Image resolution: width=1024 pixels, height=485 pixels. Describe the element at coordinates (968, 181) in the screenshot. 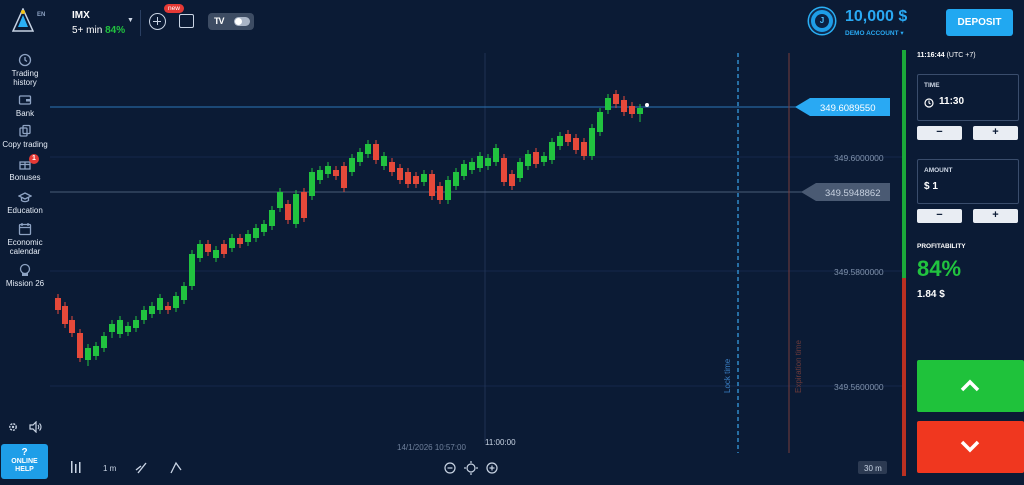

I see `amount-field: AMOUNT $ 1` at that location.